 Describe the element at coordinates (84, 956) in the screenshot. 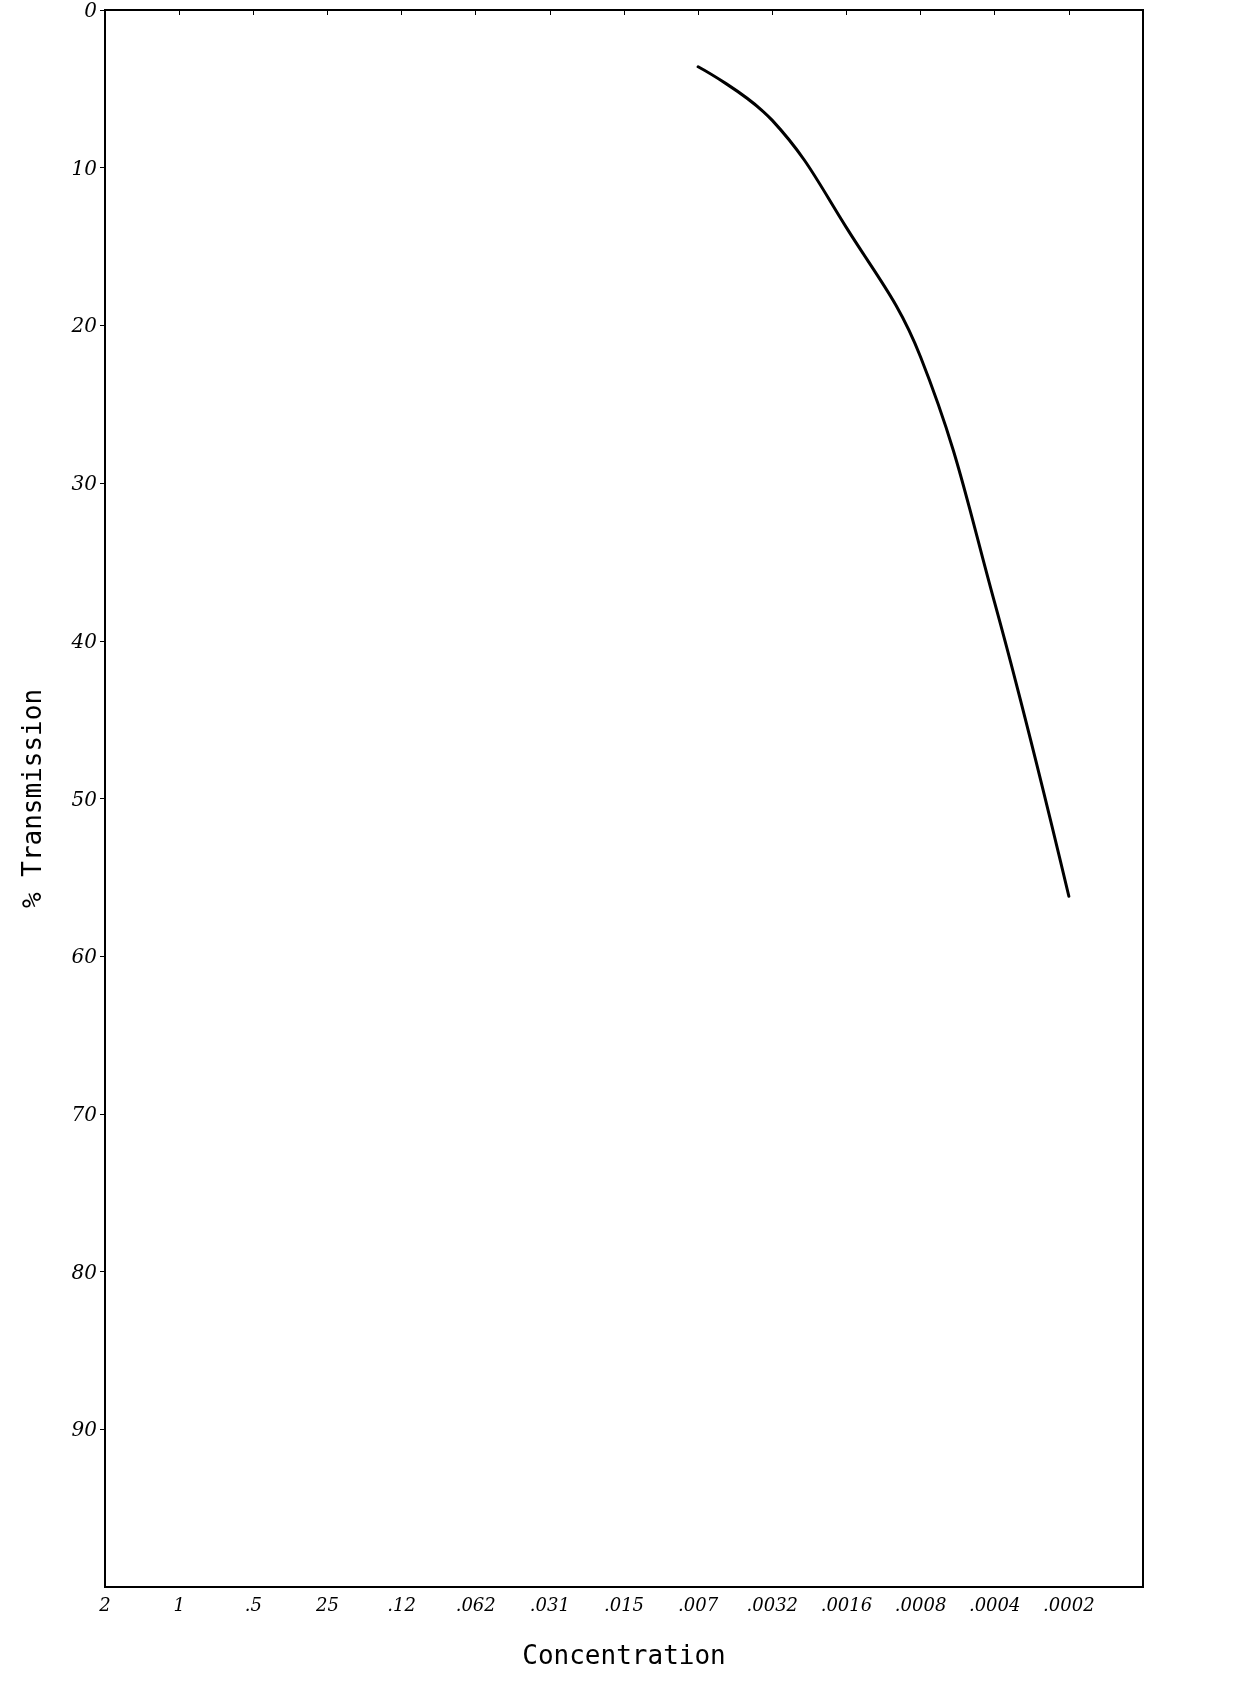

I see `y-tick-label: 60` at that location.